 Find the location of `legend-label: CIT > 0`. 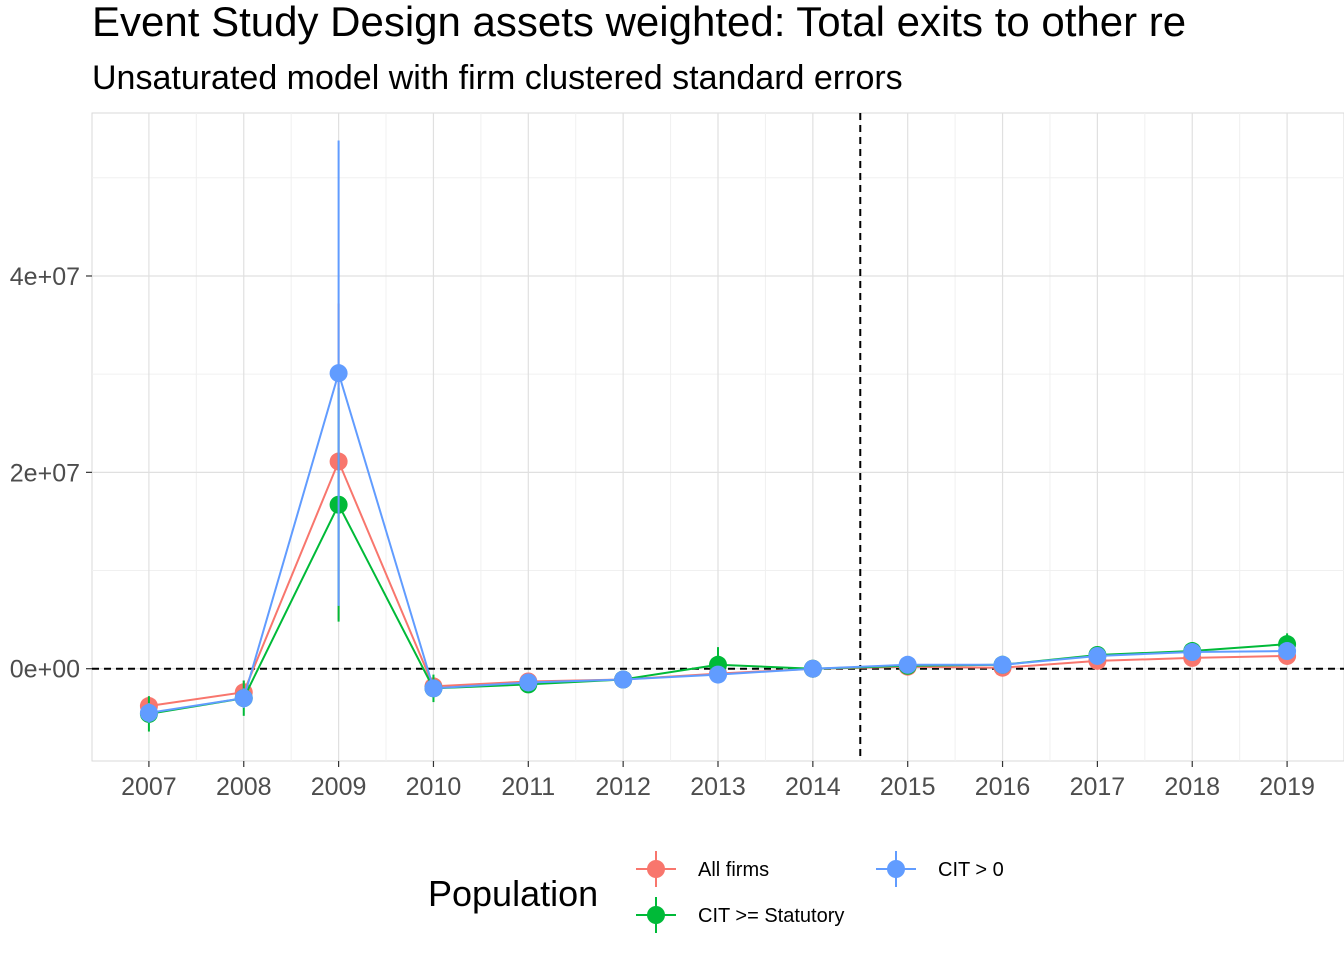

legend-label: CIT > 0 is located at coordinates (971, 870).